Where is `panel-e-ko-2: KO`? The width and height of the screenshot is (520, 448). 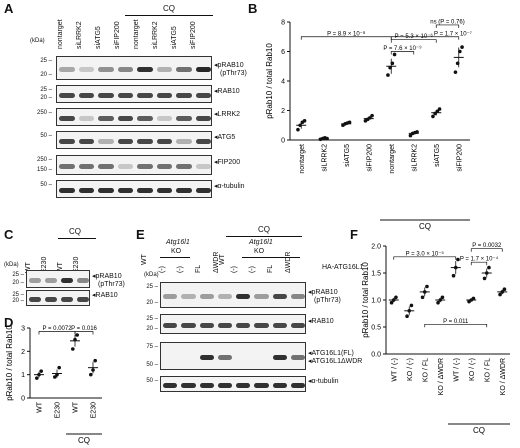 panel-e-ko-2: KO is located at coordinates (259, 251).